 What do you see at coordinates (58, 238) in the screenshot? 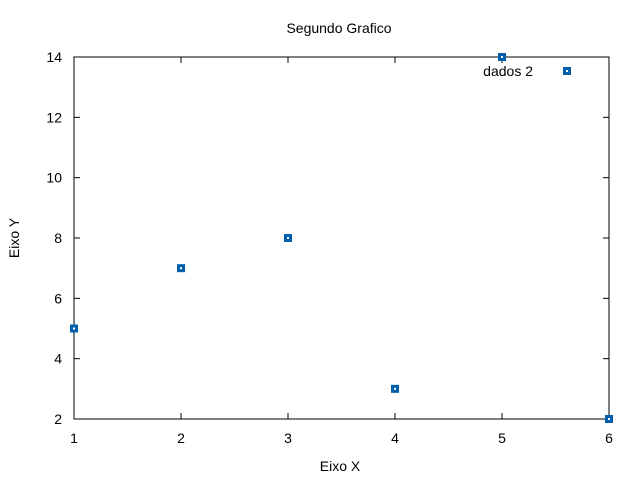
I see `y-tick-label: 8` at bounding box center [58, 238].